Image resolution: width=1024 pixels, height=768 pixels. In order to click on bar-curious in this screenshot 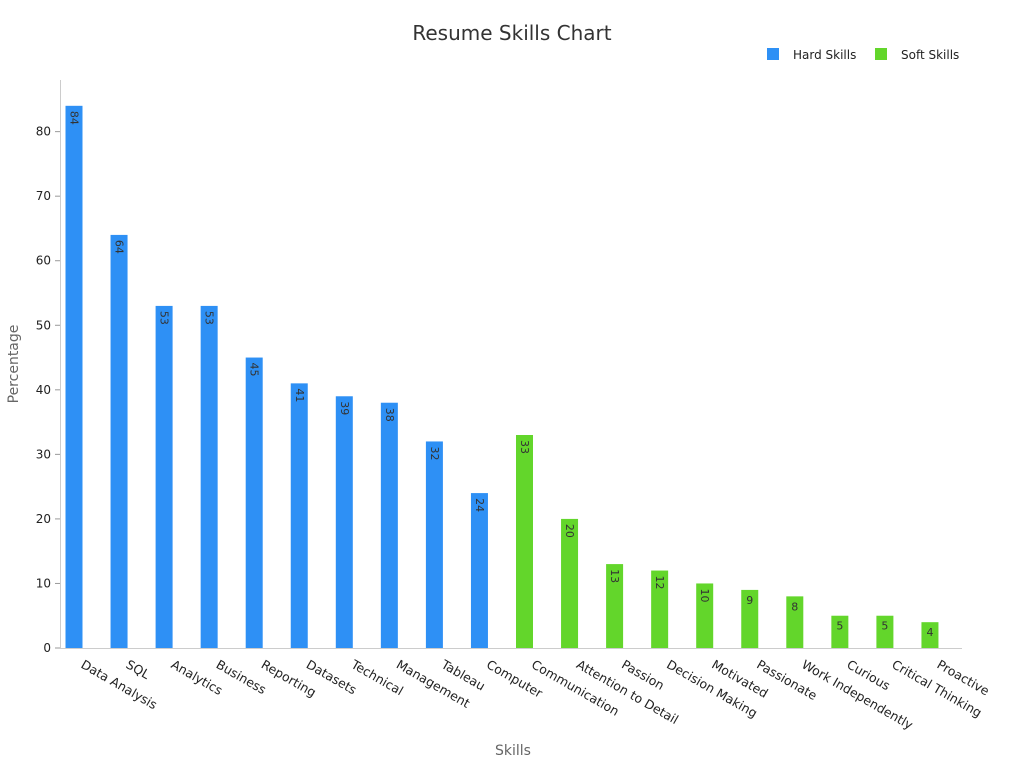, I will do `click(840, 631)`.